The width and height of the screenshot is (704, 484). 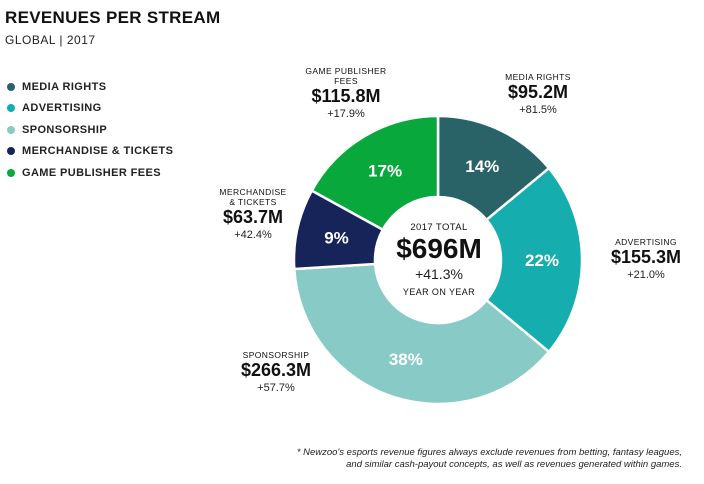 What do you see at coordinates (439, 274) in the screenshot?
I see `center-total-growth: +41.3%` at bounding box center [439, 274].